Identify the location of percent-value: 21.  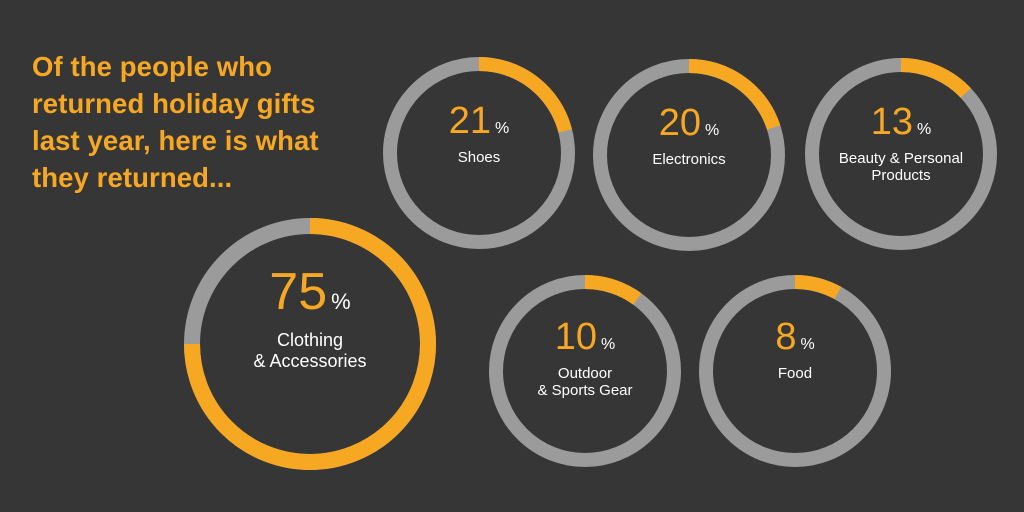
(470, 121).